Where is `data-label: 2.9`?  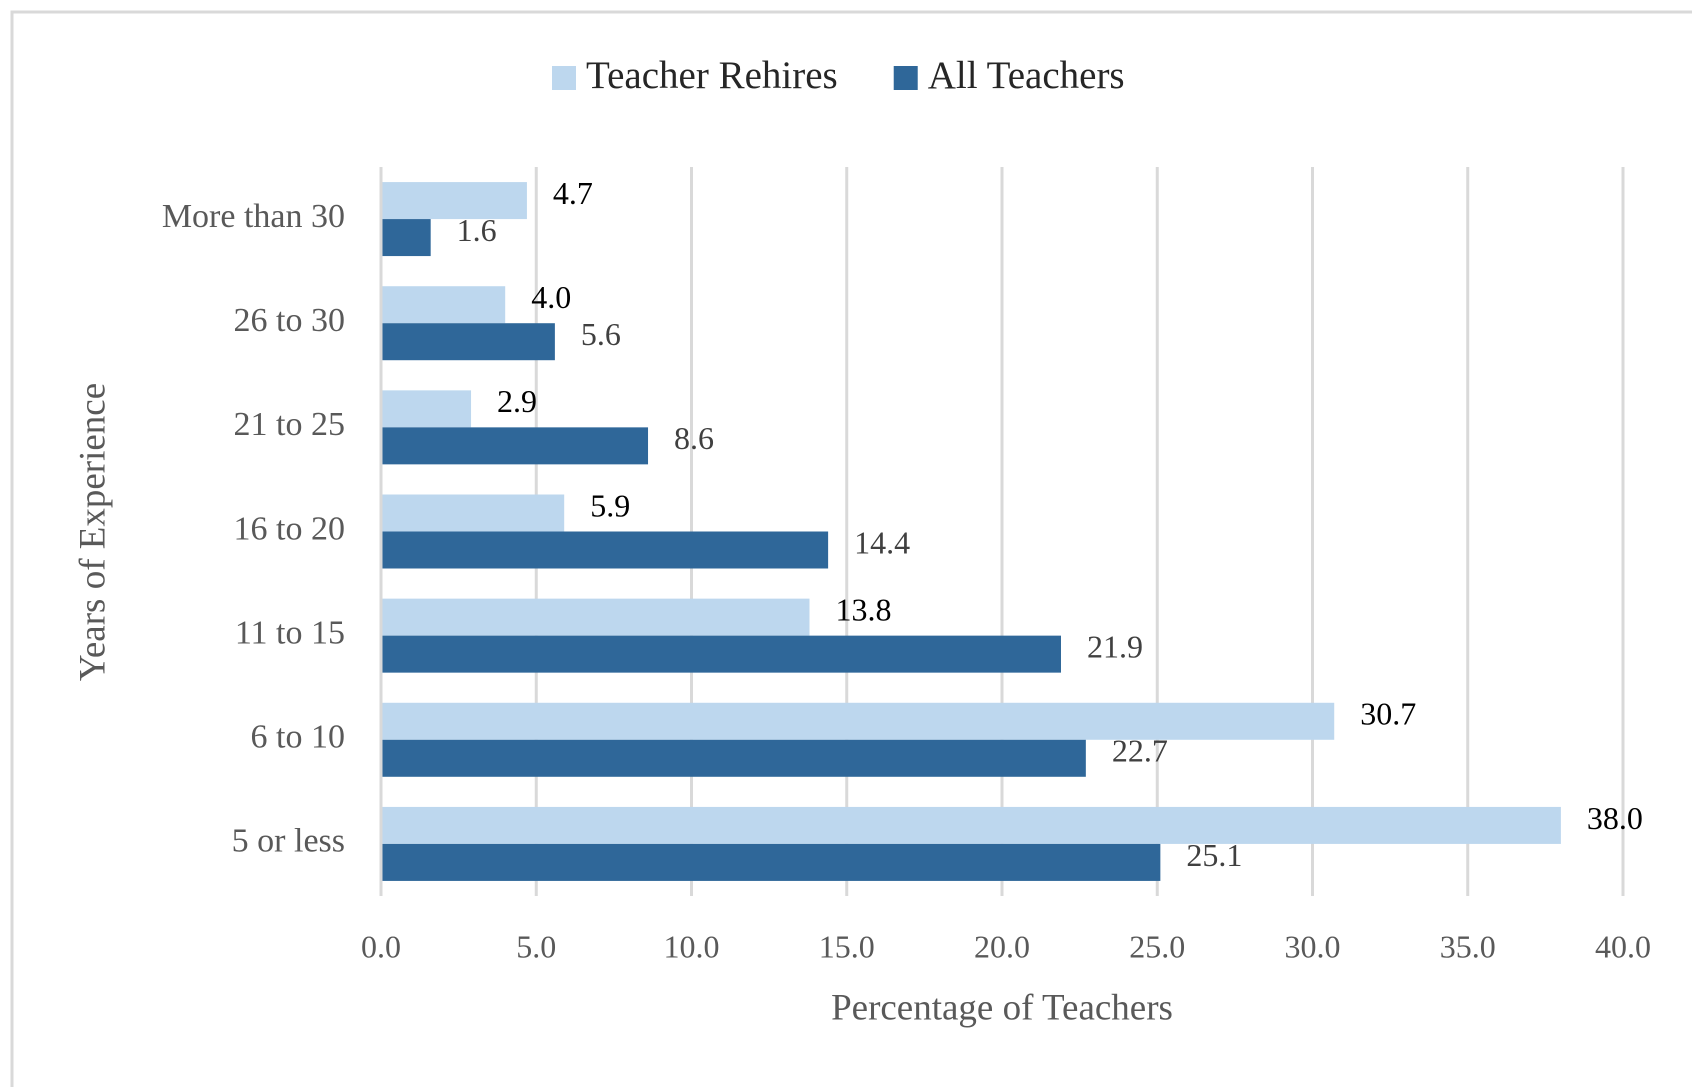
data-label: 2.9 is located at coordinates (517, 401).